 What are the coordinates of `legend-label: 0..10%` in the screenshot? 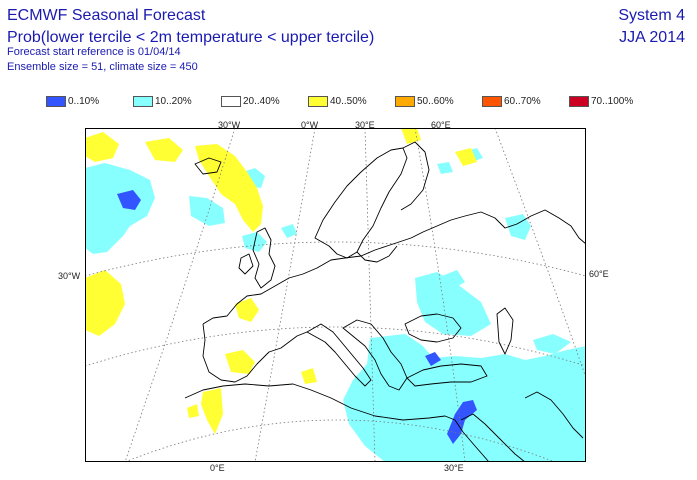 It's located at (84, 101).